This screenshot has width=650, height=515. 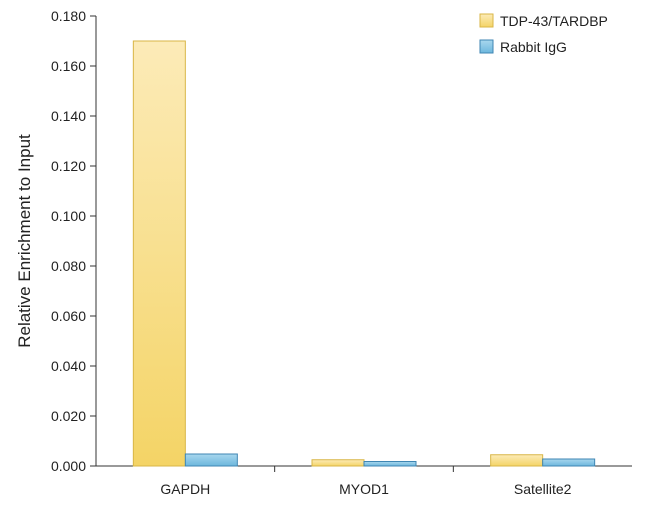 What do you see at coordinates (338, 463) in the screenshot?
I see `bar-tdp-43-tardbp-myod1` at bounding box center [338, 463].